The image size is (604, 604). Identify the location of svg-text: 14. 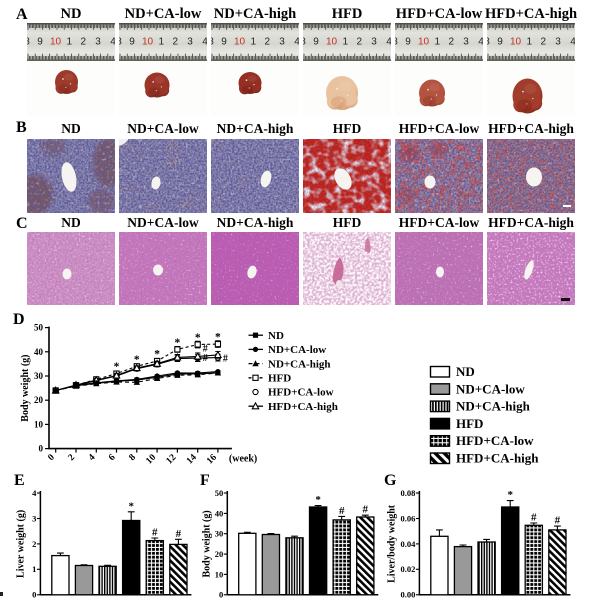
(192, 459).